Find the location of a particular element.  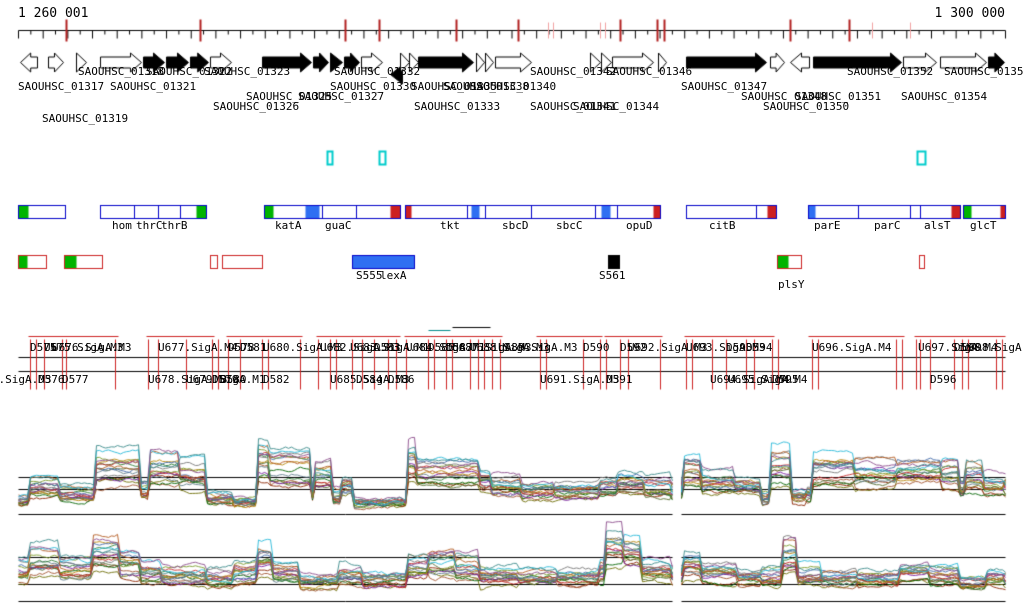

annotation-label-lower: U679.SigA.M1 is located at coordinates (226, 379).